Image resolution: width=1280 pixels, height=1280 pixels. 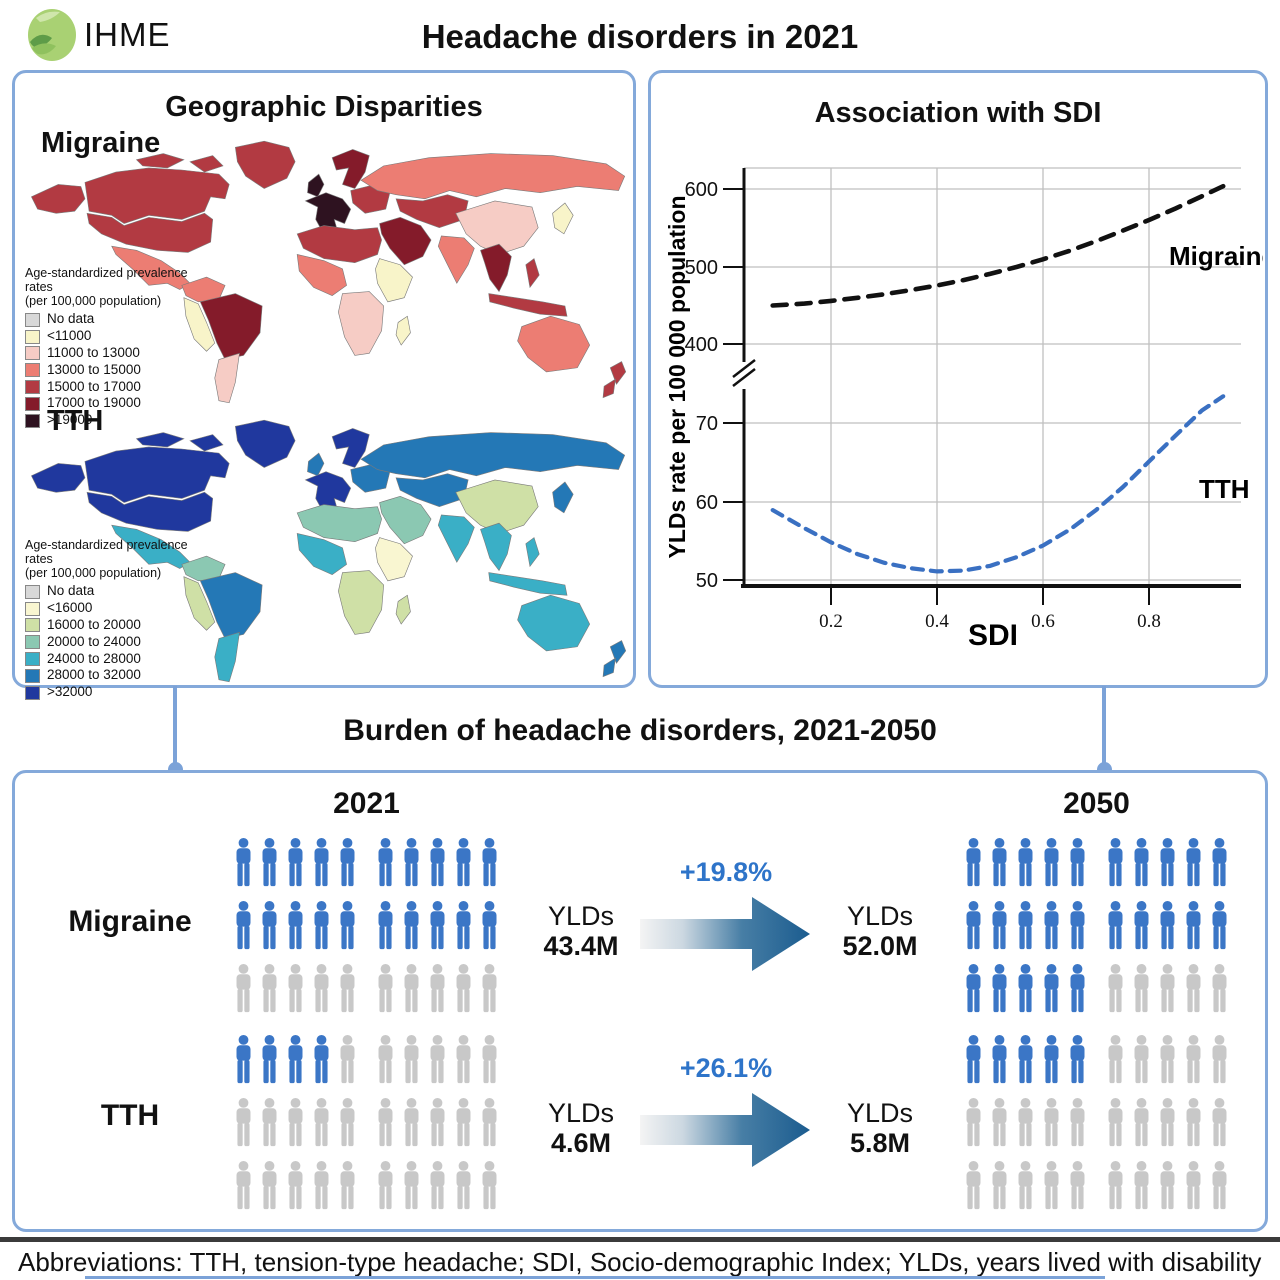 I want to click on region-nordic, so click(x=350, y=169).